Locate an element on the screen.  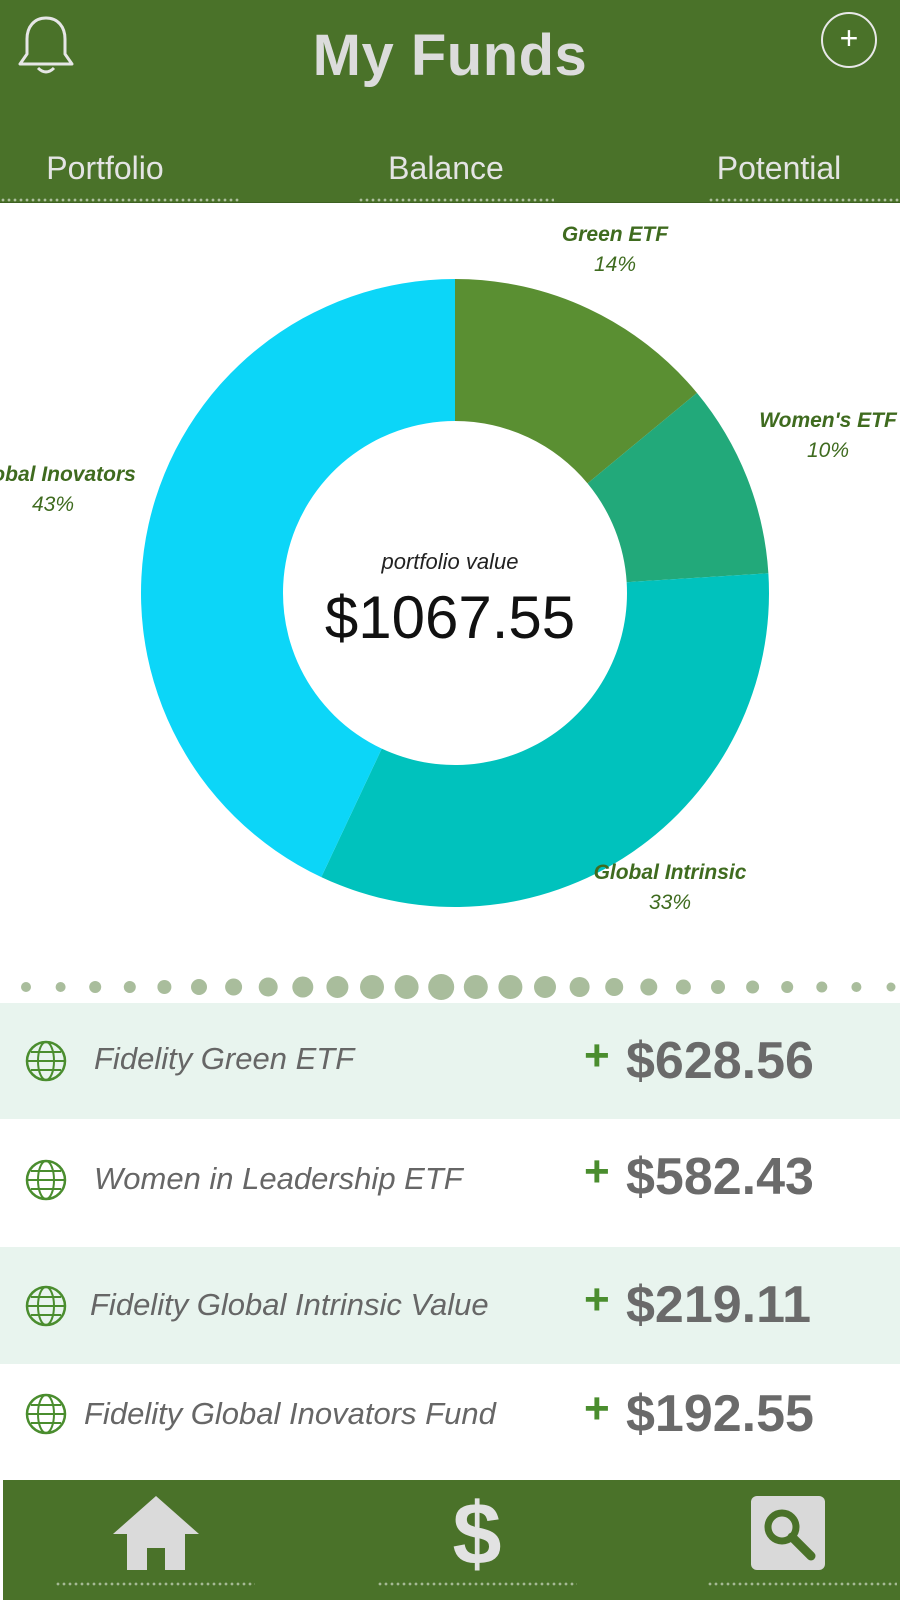
fund-row: Fidelity Global Inovators Fund + $192.55 is located at coordinates (450, 1422).